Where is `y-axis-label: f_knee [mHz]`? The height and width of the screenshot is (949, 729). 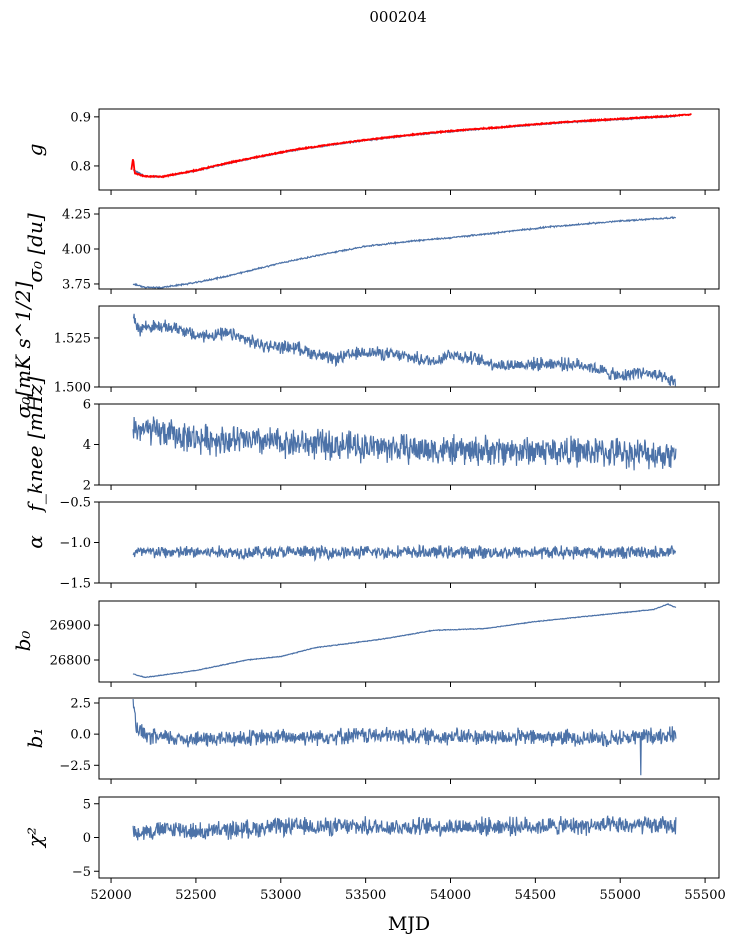 y-axis-label: f_knee [mHz] is located at coordinates (35, 444).